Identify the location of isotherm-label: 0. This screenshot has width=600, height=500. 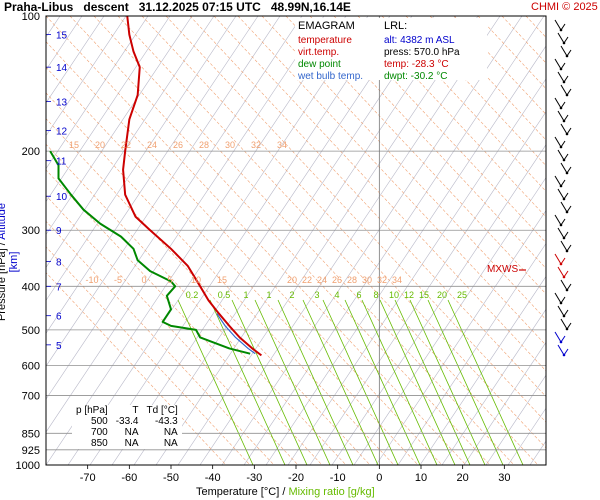
(143, 280).